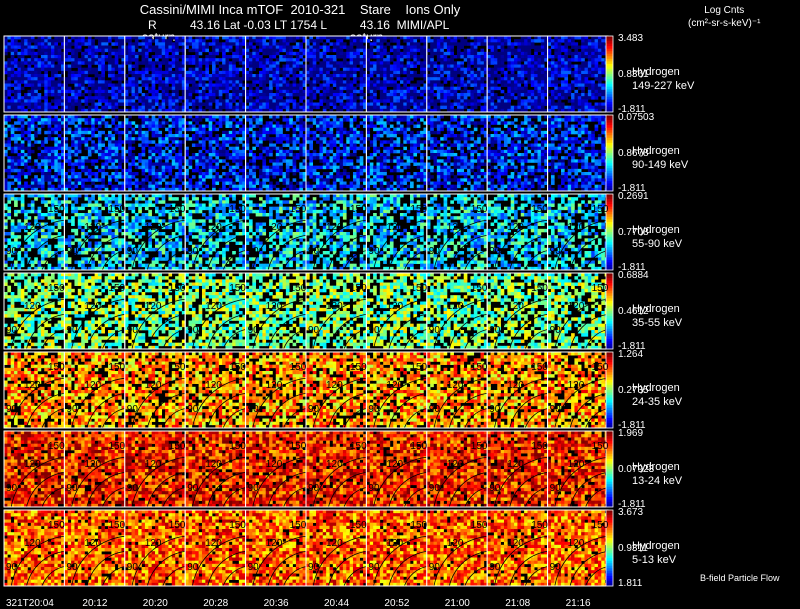 The width and height of the screenshot is (800, 609). What do you see at coordinates (633, 275) in the screenshot?
I see `colorbar-max-label: 0.6884` at bounding box center [633, 275].